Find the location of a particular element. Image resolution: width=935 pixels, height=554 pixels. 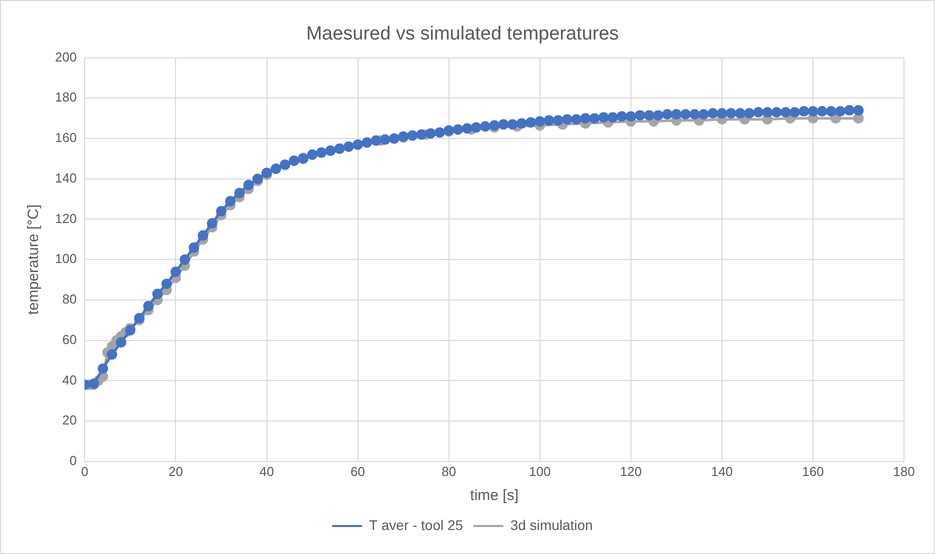

x-axis-title: time [s] is located at coordinates (494, 495).